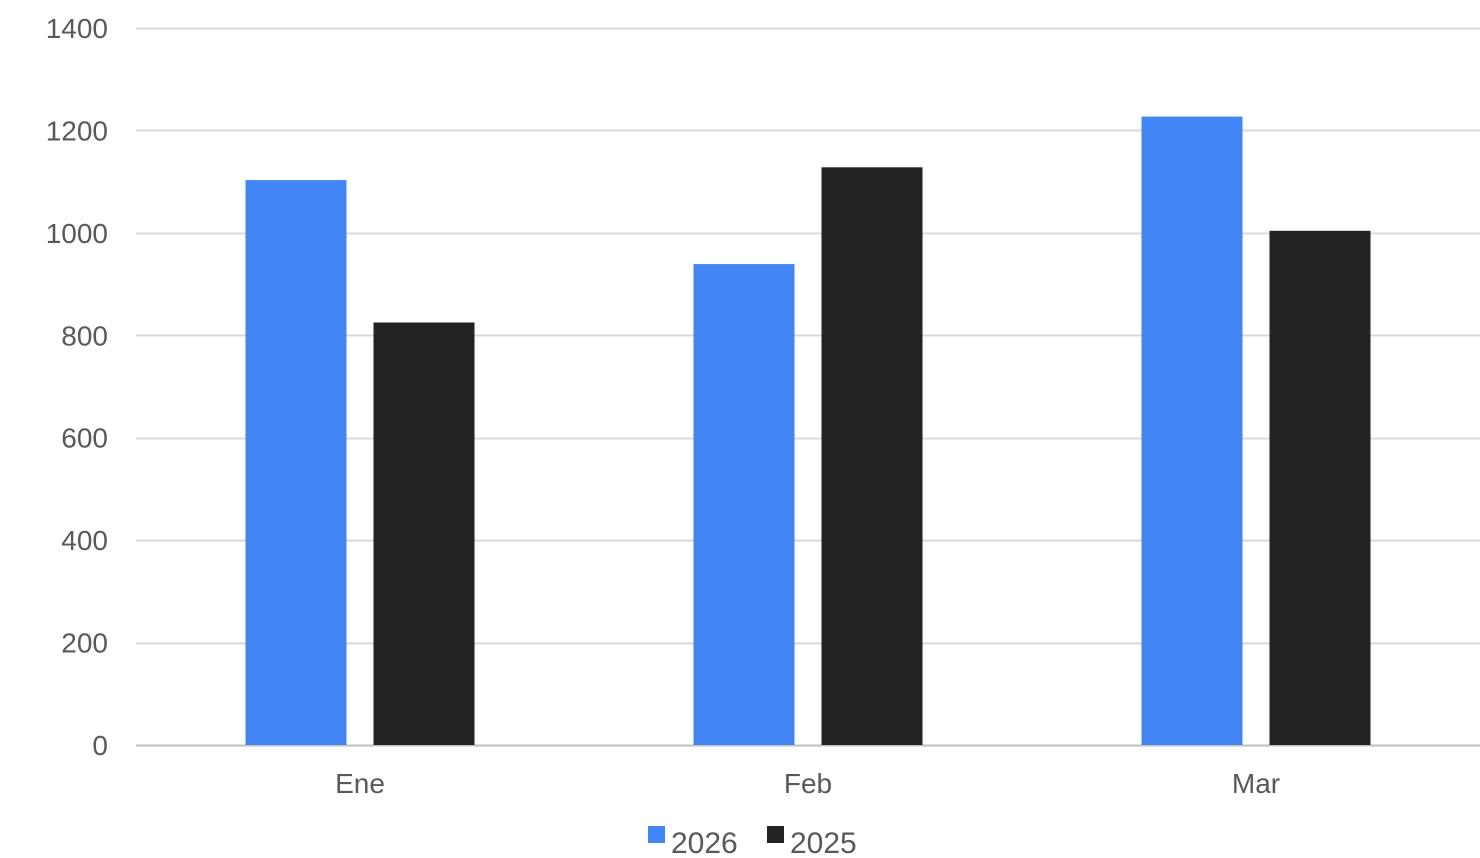 This screenshot has height=858, width=1480. Describe the element at coordinates (77, 28) in the screenshot. I see `y-tick-label: 1400` at that location.